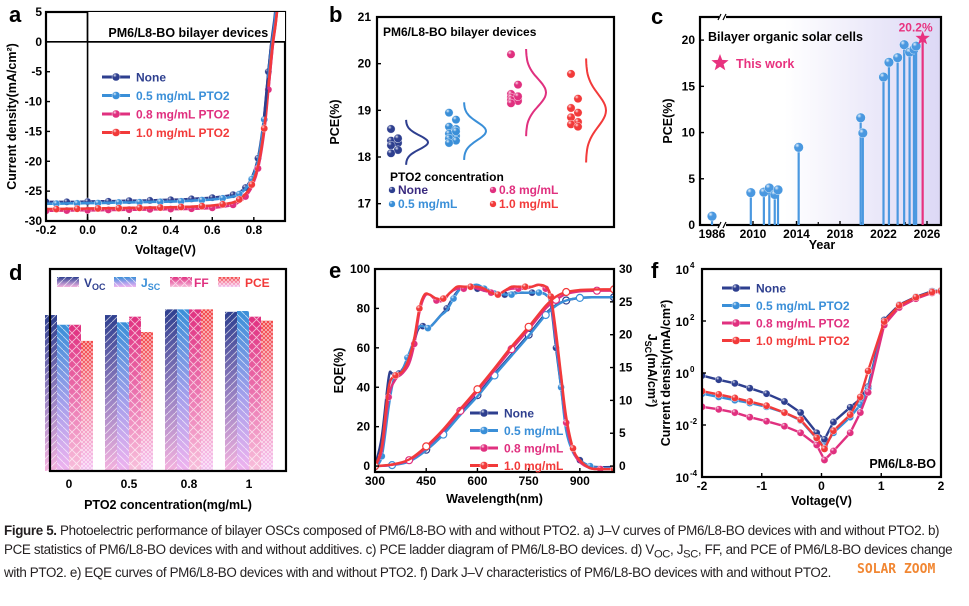 This screenshot has height=606, width=969. I want to click on distribution-curve-c05, so click(475, 131).